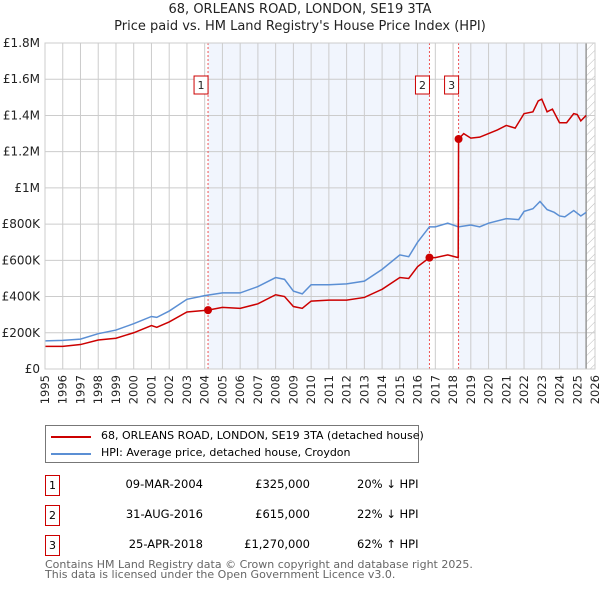  I want to click on x-tick-label: 1997, so click(80, 389).